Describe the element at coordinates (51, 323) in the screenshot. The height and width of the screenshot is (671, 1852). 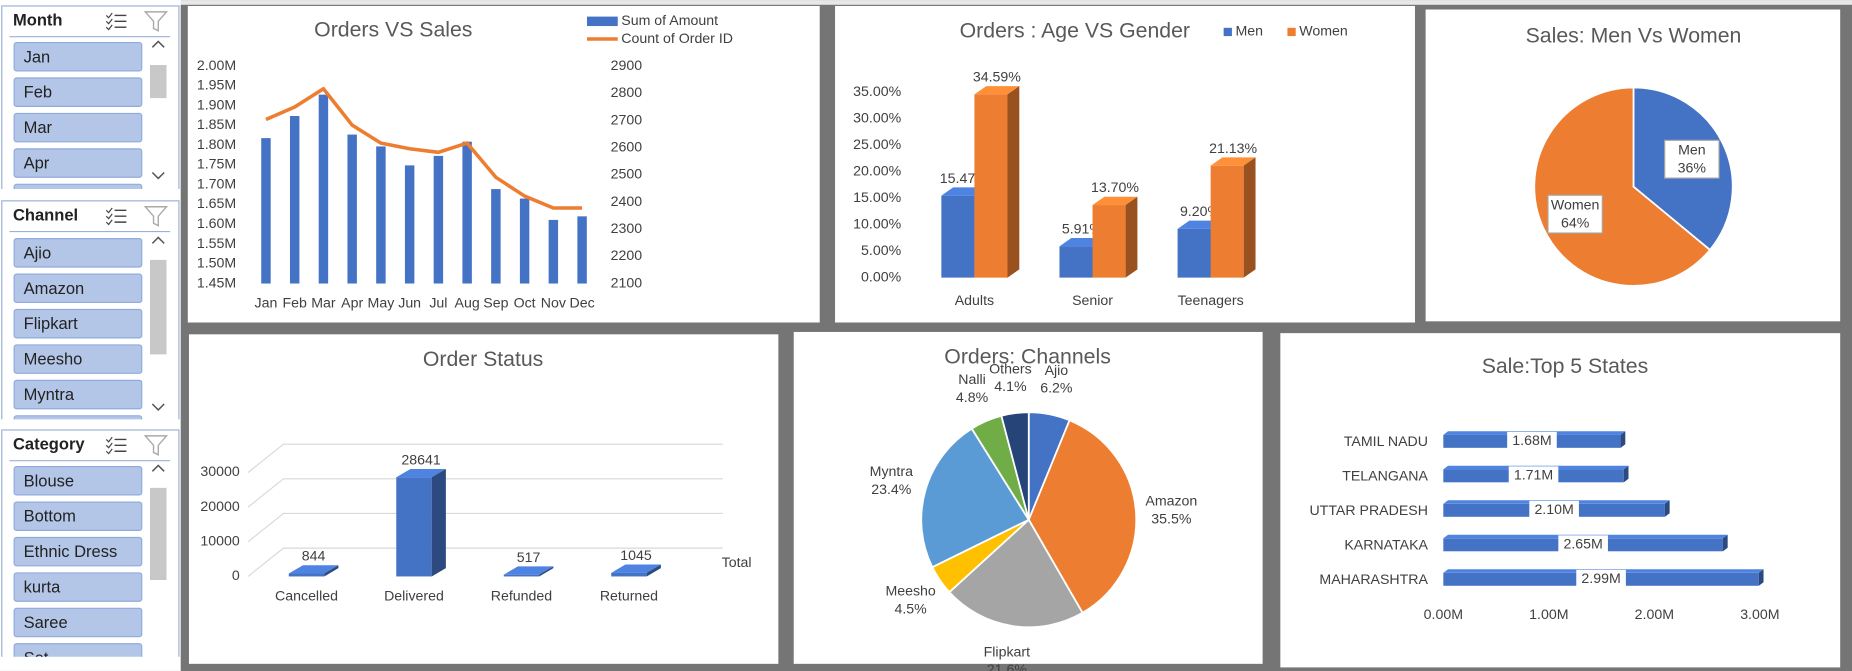
I see `slicer-item-label: Flipkart` at that location.